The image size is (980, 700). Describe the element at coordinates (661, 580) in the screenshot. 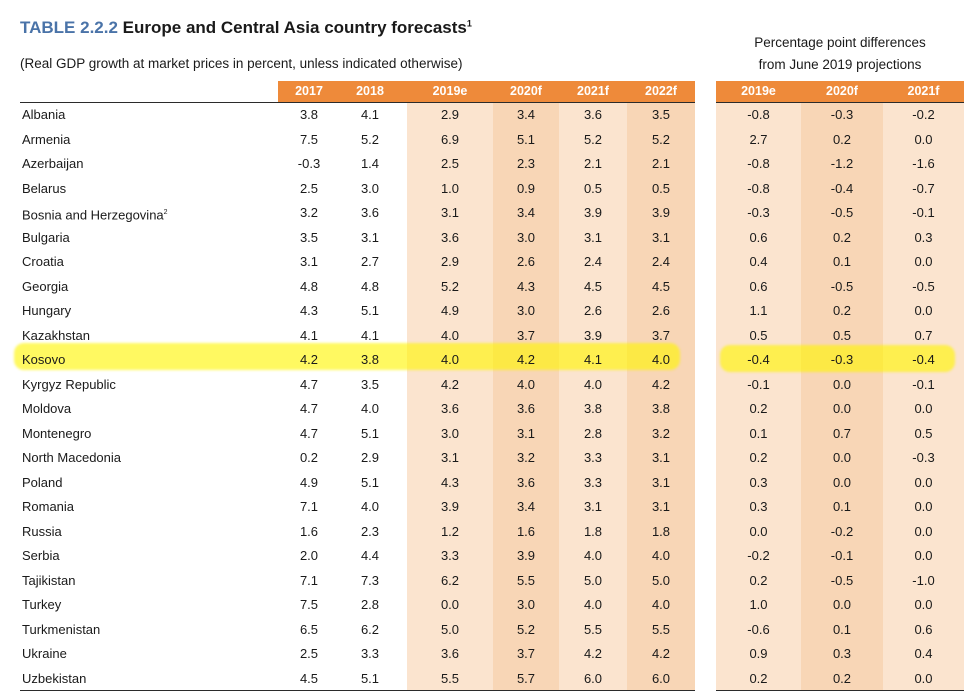

I see `value-cell-2022f: 5.0` at that location.